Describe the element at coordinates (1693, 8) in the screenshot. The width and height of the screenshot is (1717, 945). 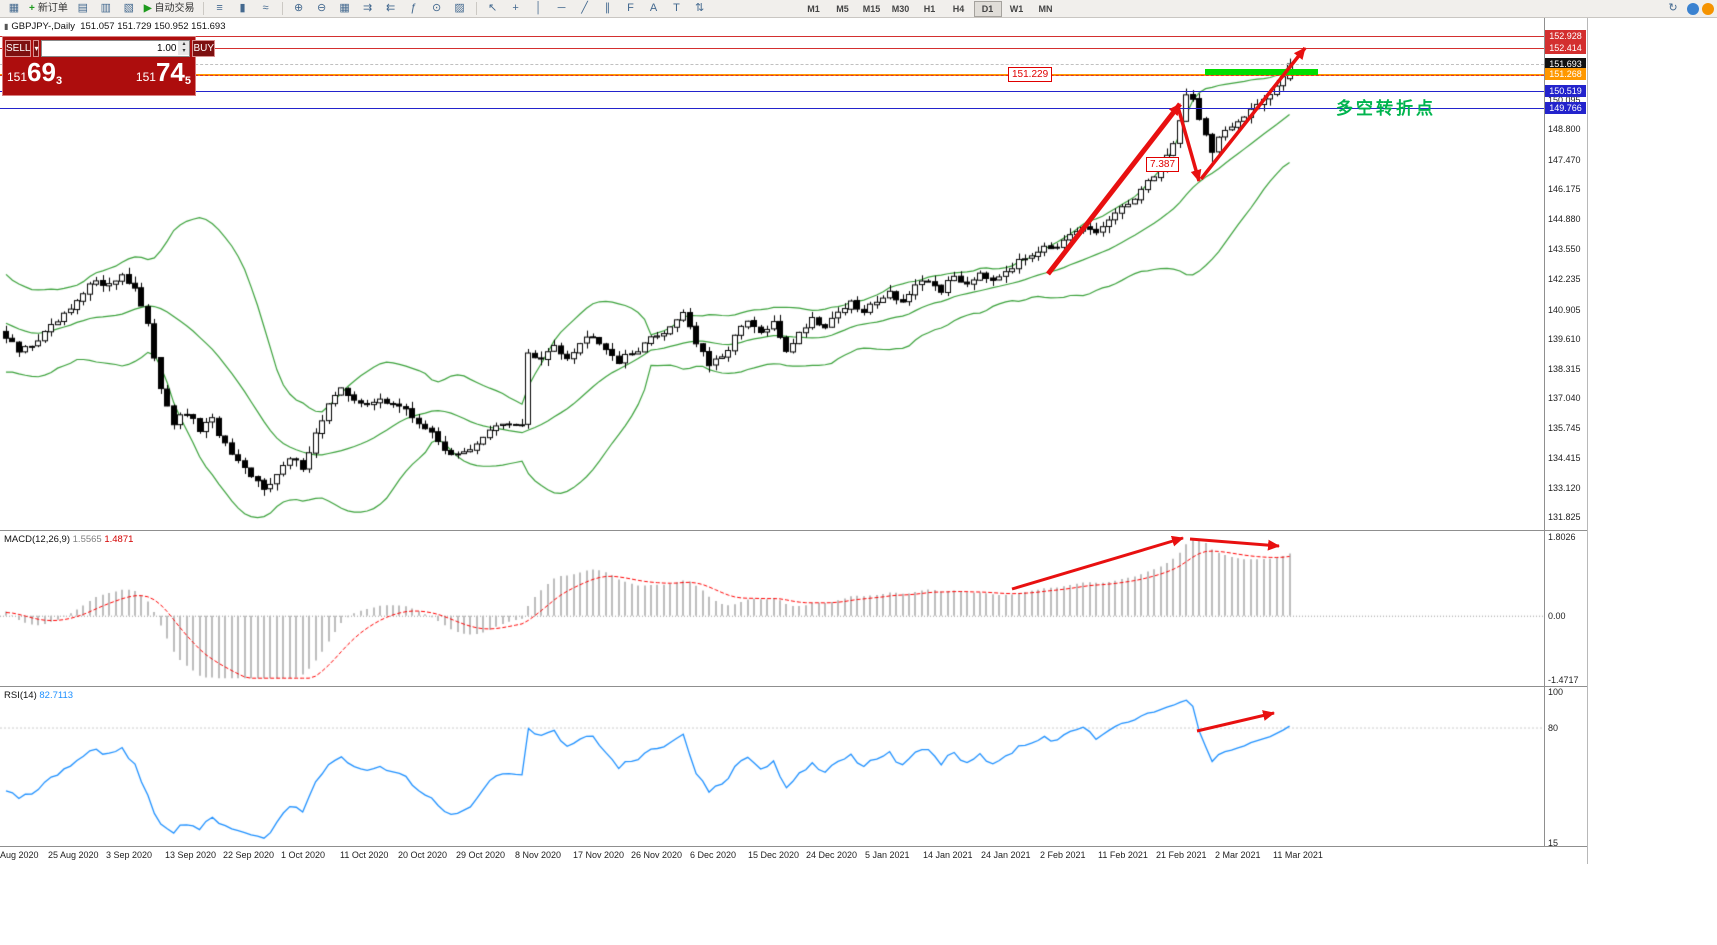
I see `community-icon` at that location.